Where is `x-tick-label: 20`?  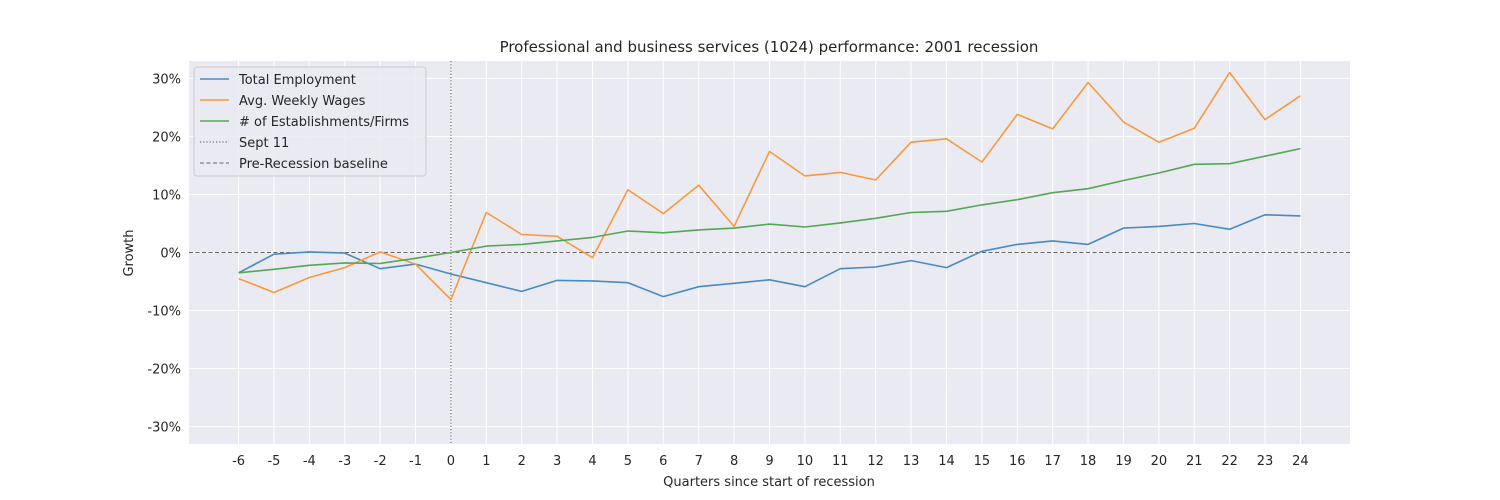 x-tick-label: 20 is located at coordinates (1159, 461).